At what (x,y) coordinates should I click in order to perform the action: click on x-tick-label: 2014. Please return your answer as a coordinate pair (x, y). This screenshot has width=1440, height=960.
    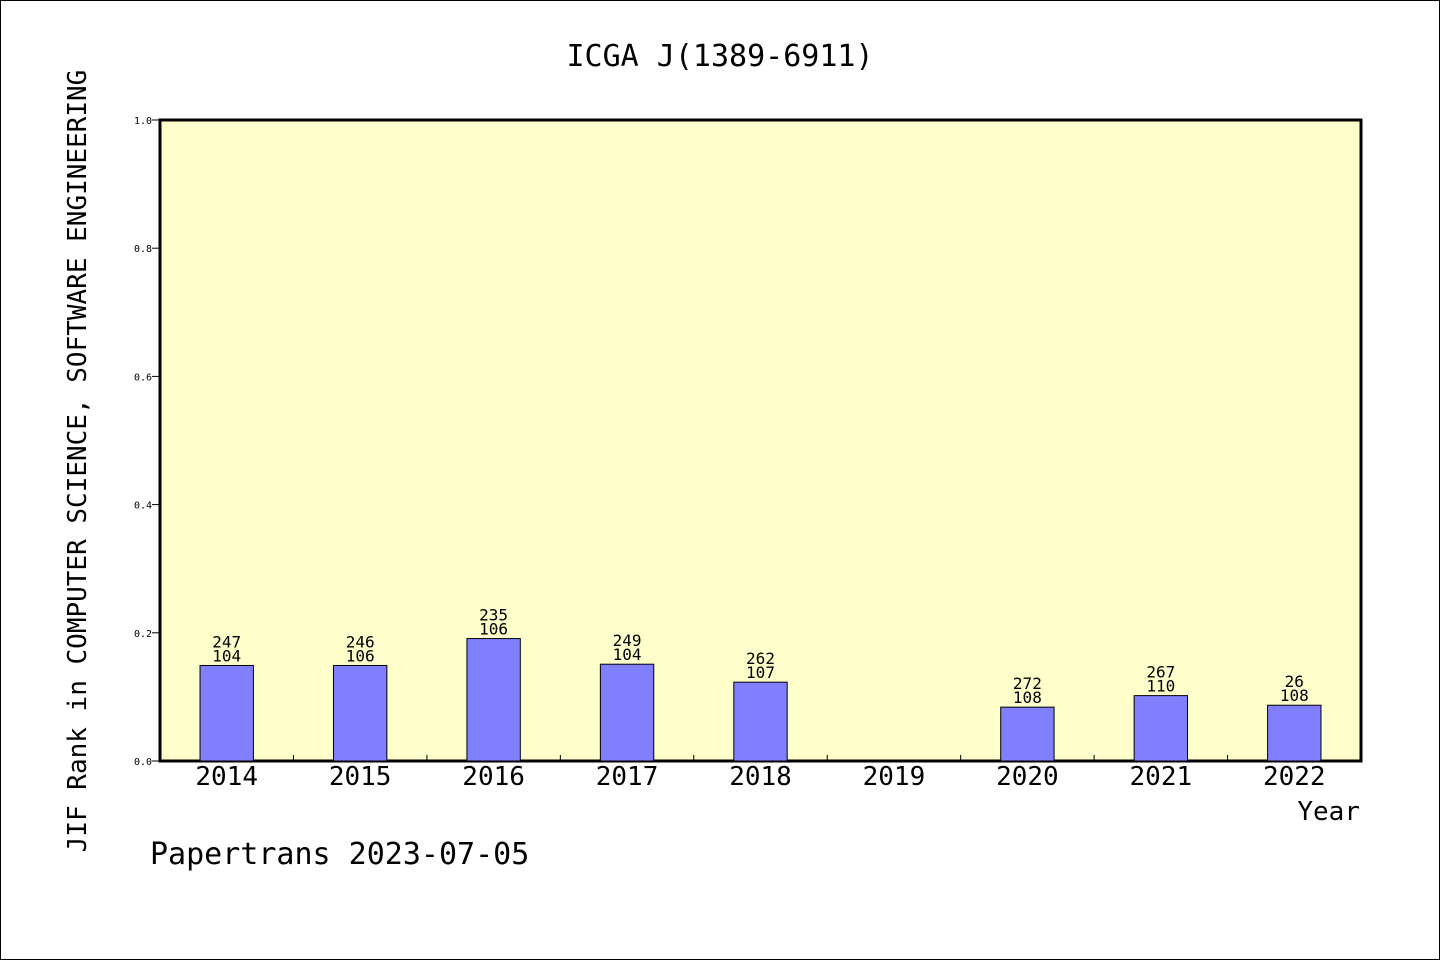
    Looking at the image, I should click on (226, 777).